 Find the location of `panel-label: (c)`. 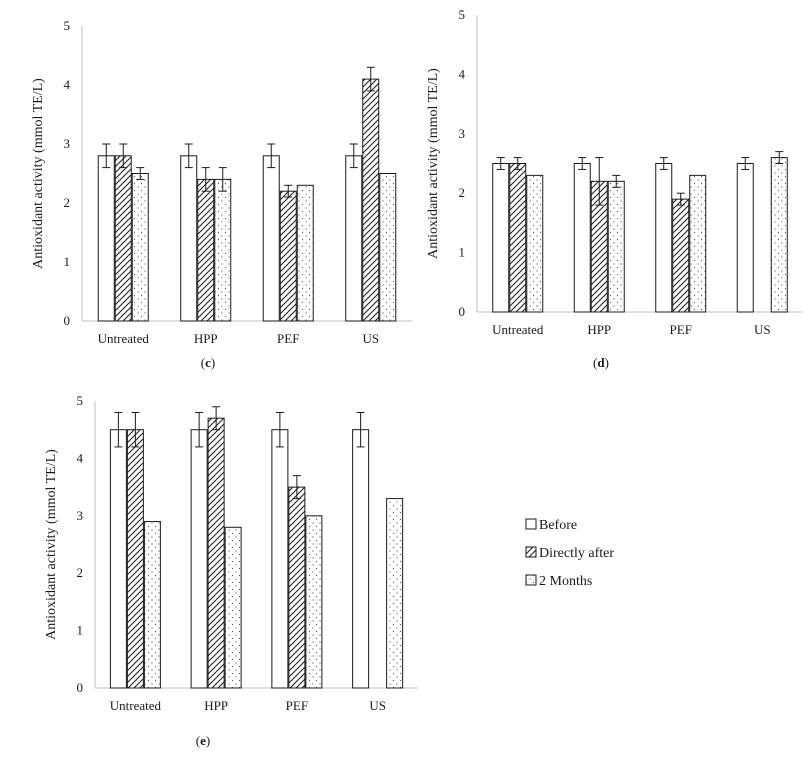

panel-label: (c) is located at coordinates (208, 362).